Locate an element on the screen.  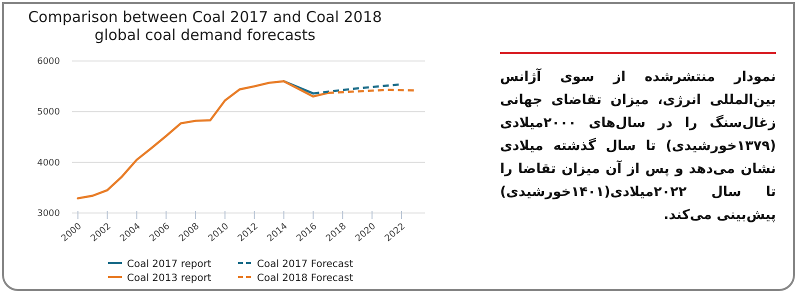
y-tick-label: 5000 is located at coordinates (48, 113).